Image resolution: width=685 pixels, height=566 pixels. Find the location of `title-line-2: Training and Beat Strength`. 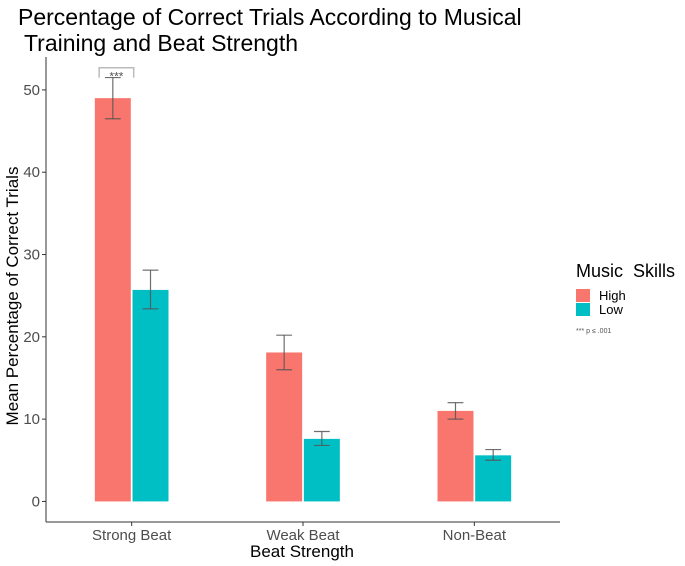

title-line-2: Training and Beat Strength is located at coordinates (158, 43).